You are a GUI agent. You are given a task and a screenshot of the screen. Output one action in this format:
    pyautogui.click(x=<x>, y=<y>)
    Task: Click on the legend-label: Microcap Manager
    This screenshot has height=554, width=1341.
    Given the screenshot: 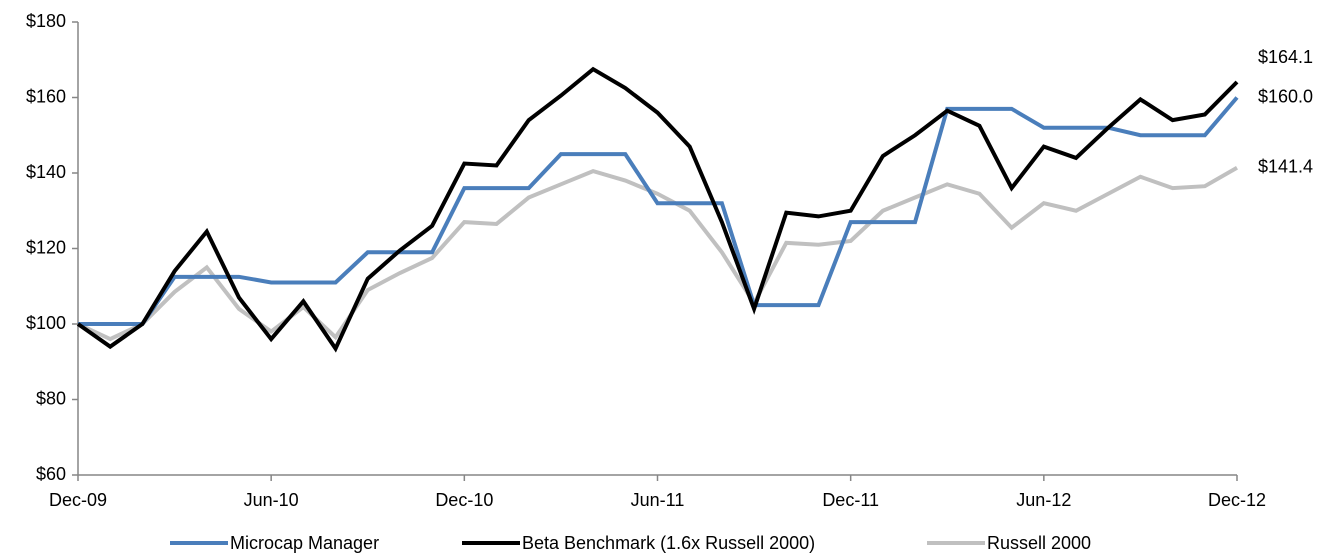 What is the action you would take?
    pyautogui.click(x=304, y=543)
    